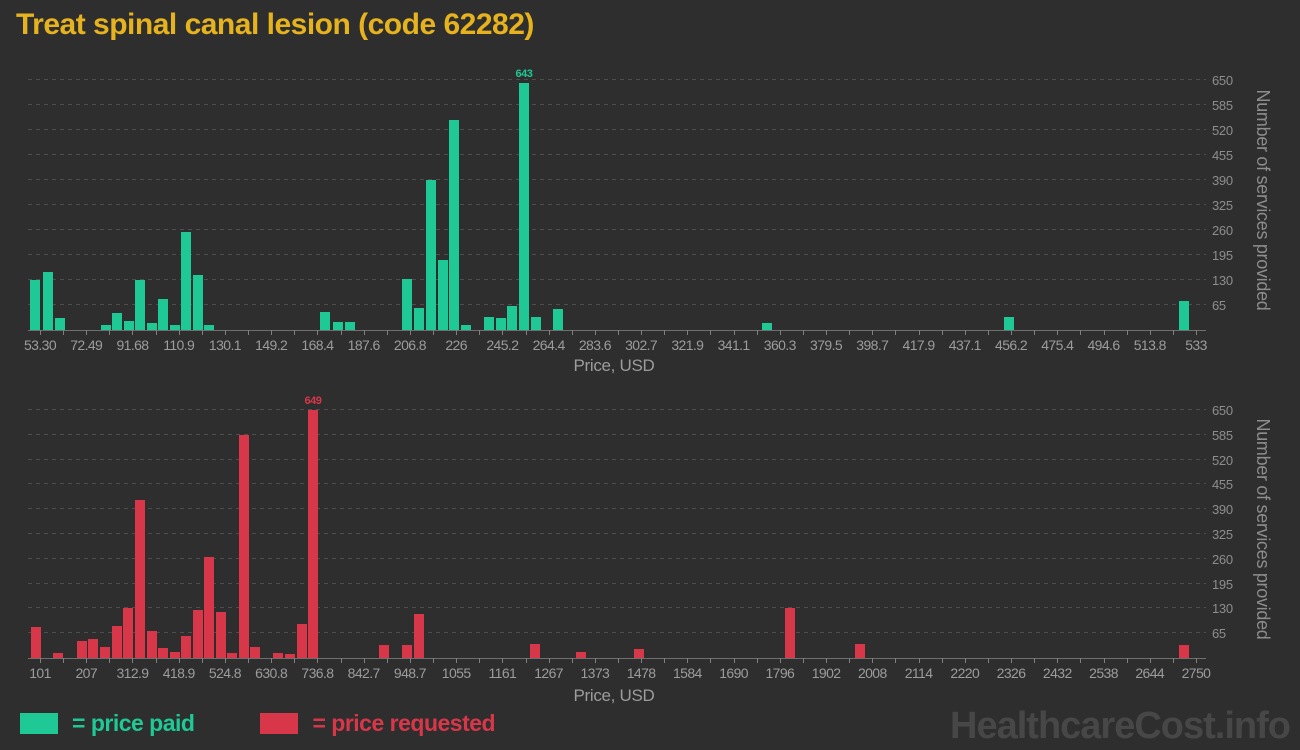 This screenshot has height=750, width=1300. Describe the element at coordinates (271, 345) in the screenshot. I see `x-tick-label: 149.2` at that location.